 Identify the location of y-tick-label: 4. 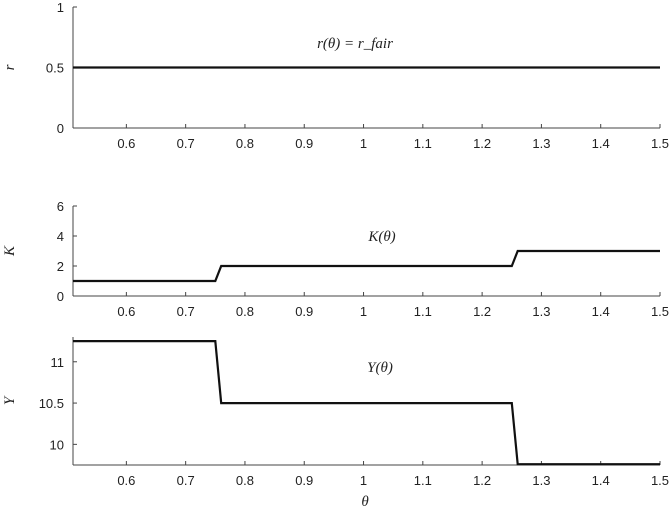
(60, 236).